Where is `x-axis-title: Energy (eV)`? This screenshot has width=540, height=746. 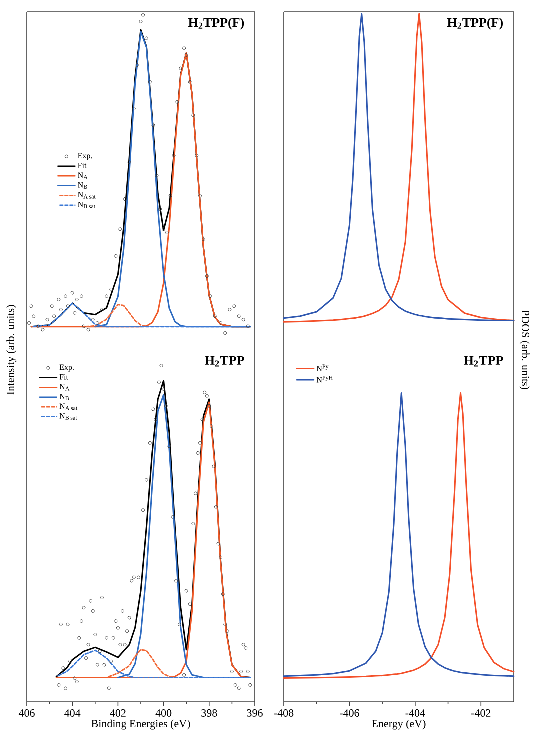 x-axis-title: Energy (eV) is located at coordinates (399, 725).